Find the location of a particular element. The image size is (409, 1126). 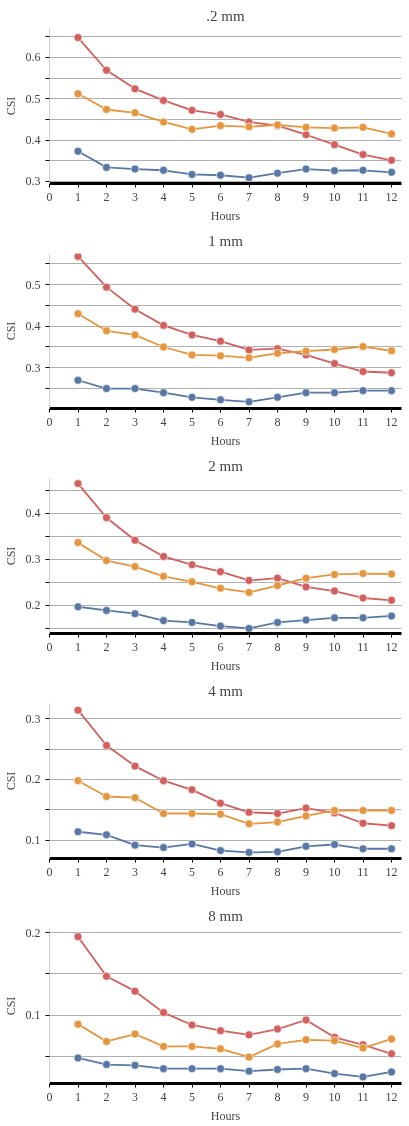

chart-title: 2 mm is located at coordinates (226, 465).